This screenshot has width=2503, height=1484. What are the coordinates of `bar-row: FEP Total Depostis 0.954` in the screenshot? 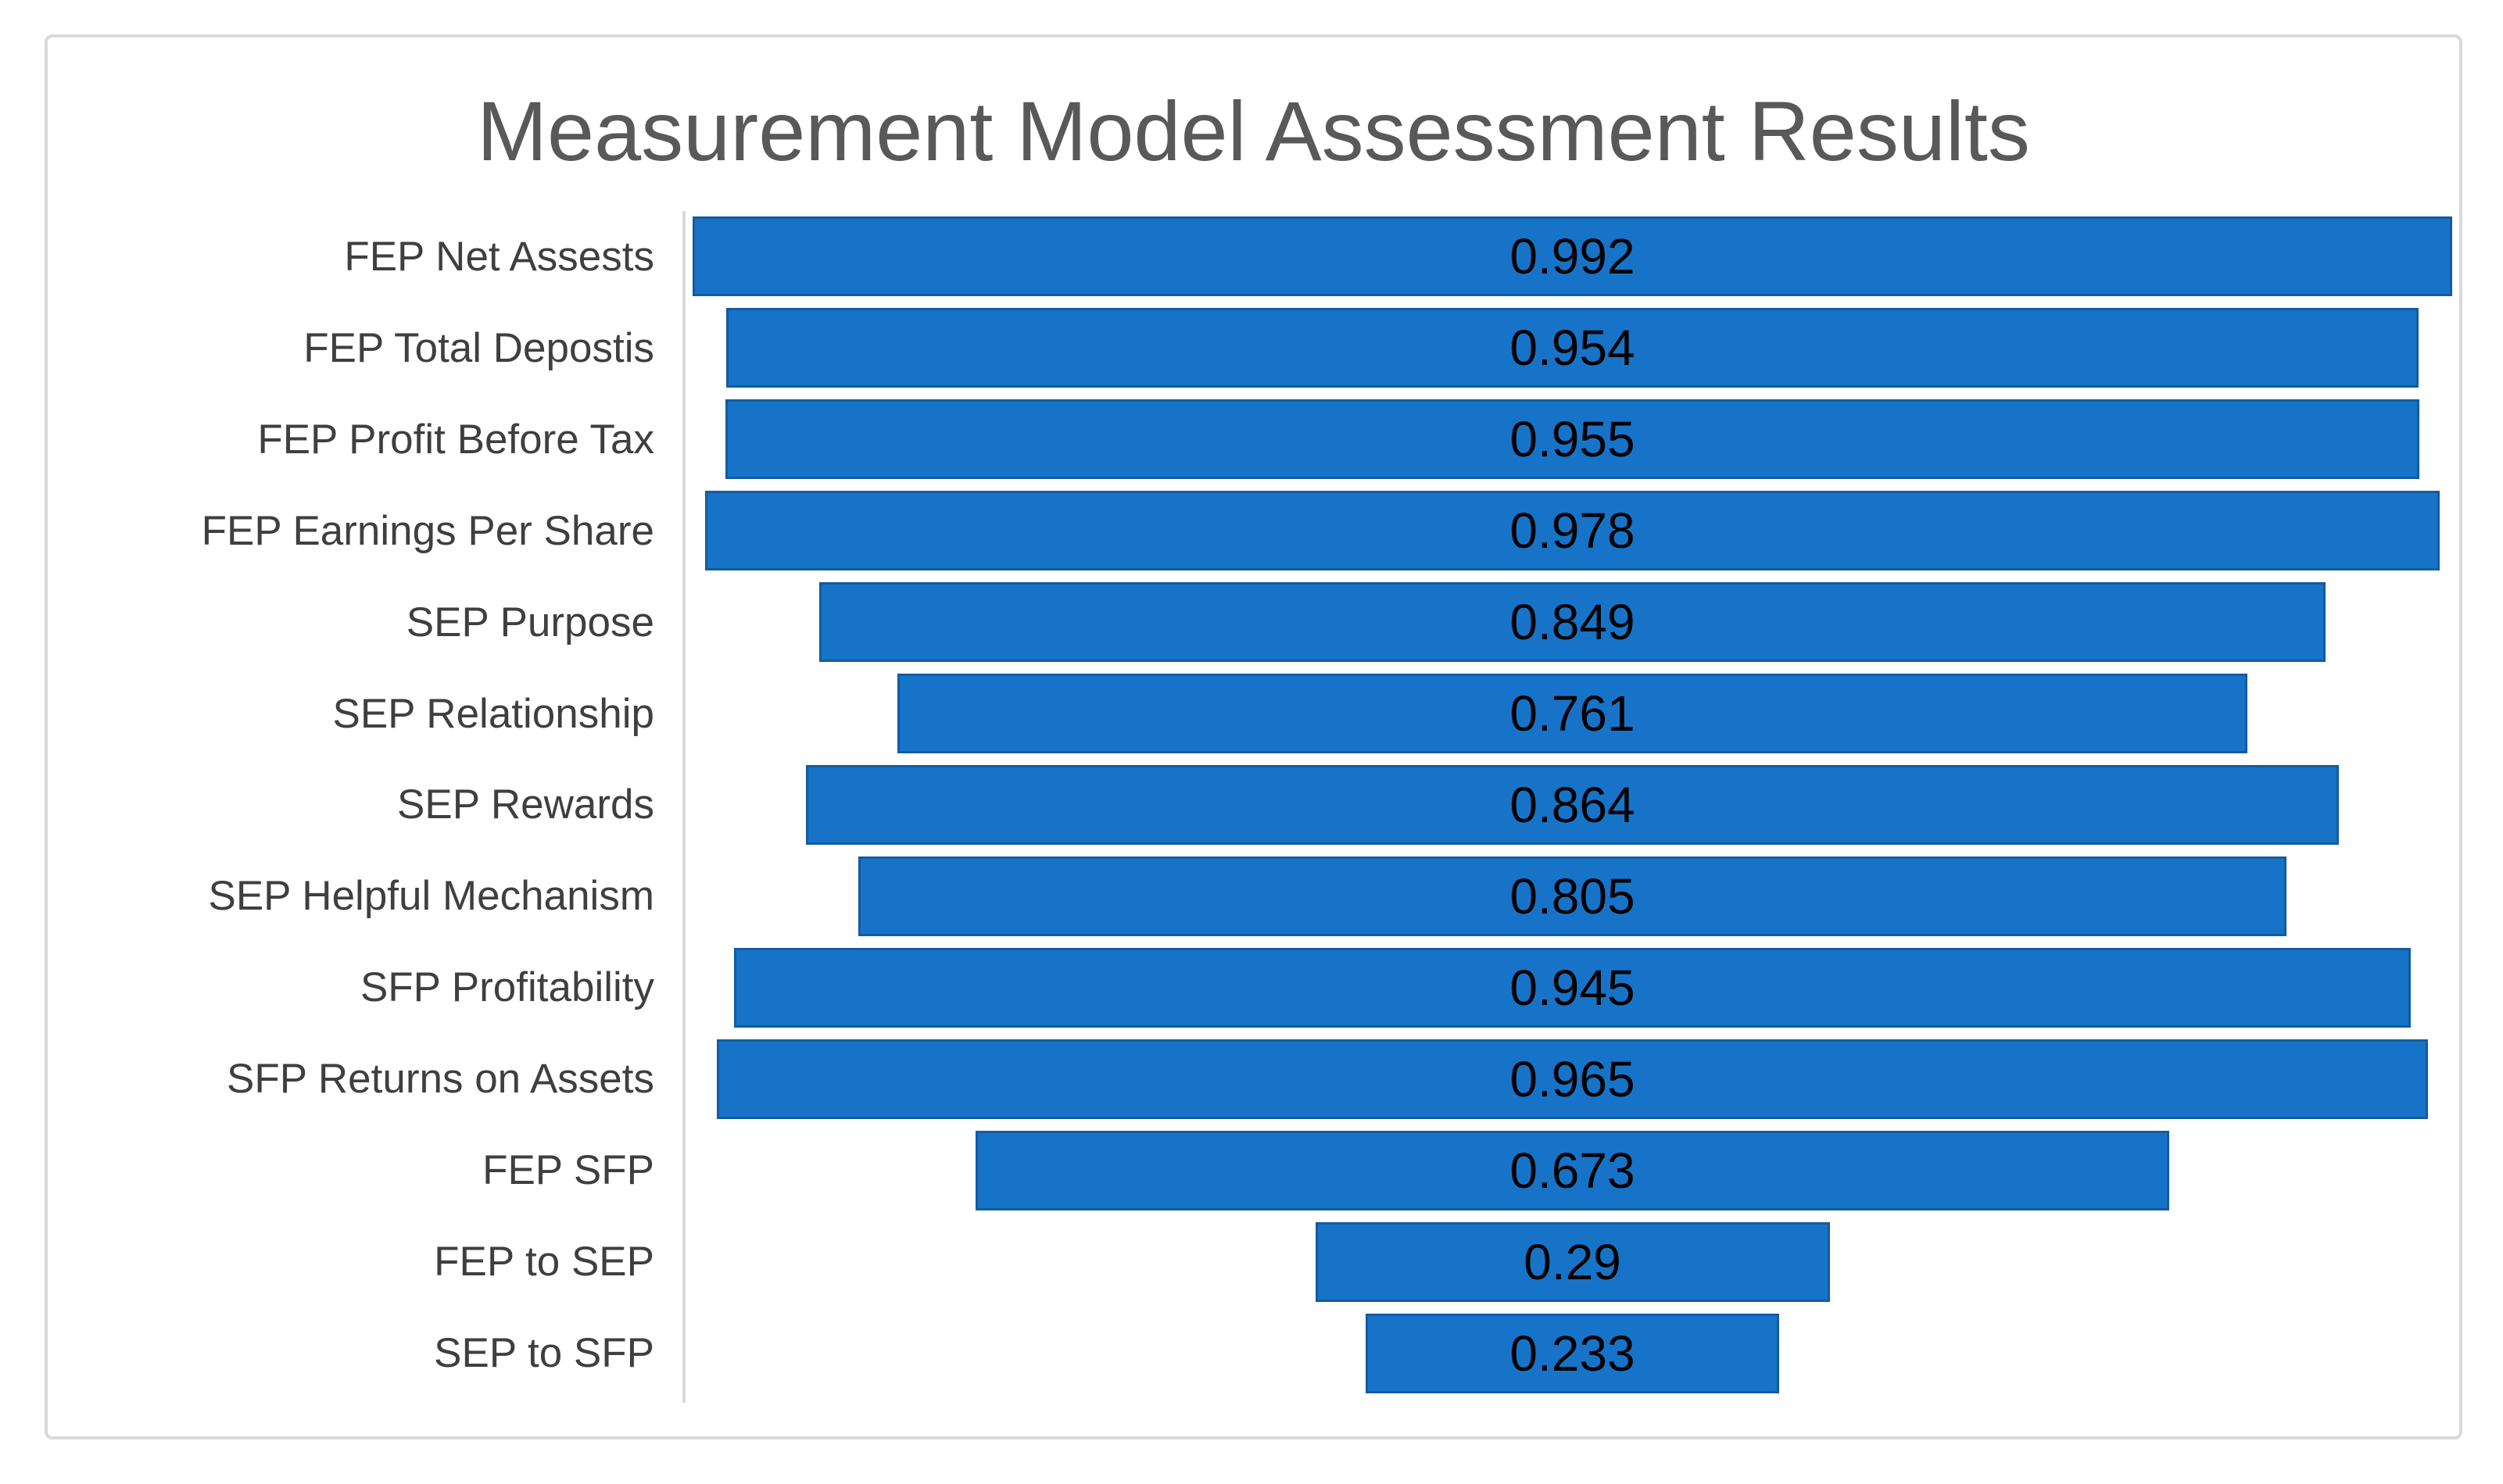 It's located at (1253, 348).